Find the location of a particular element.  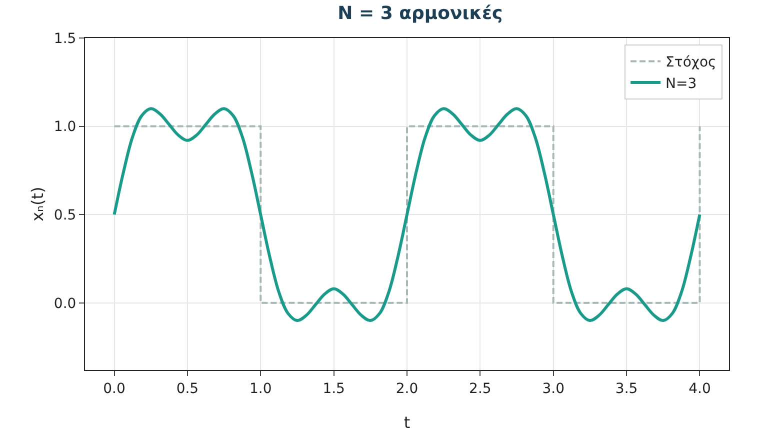

y-tick-label: 0.5 is located at coordinates (65, 216).